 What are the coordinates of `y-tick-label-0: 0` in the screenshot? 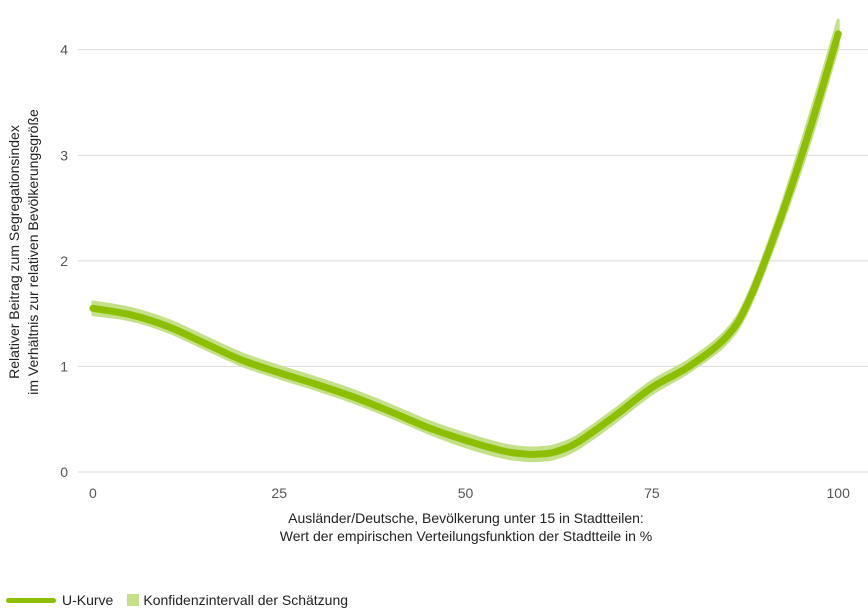 It's located at (64, 472).